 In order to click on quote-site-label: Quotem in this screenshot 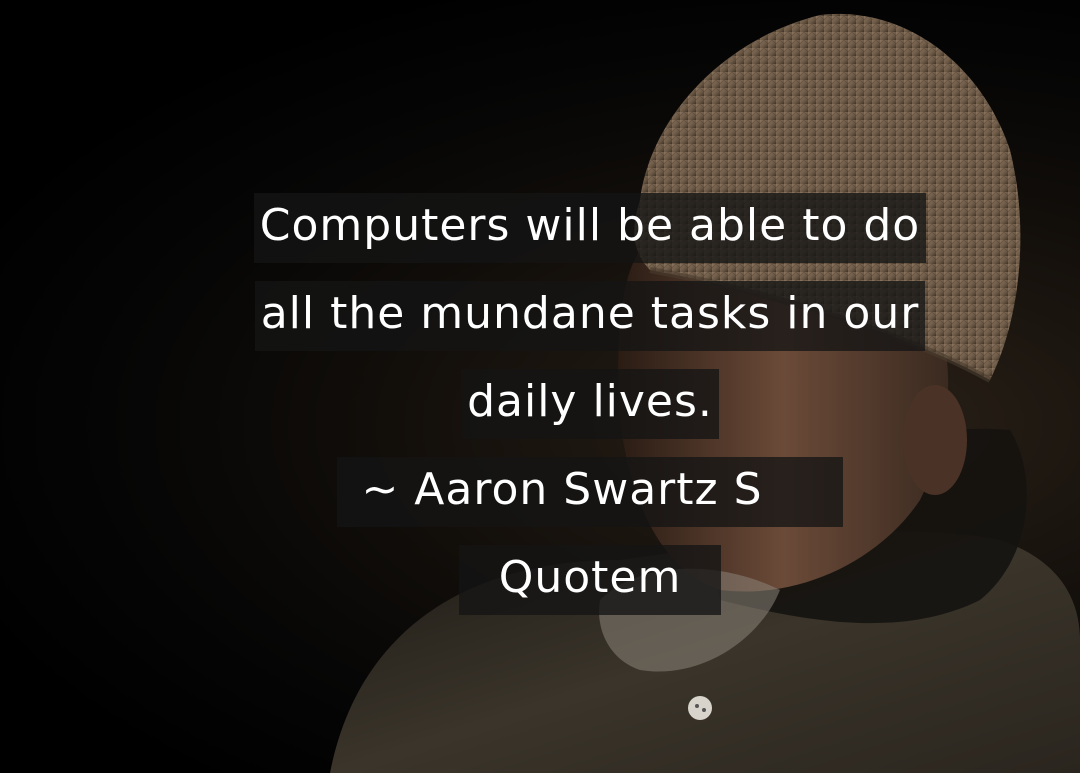, I will do `click(590, 580)`.